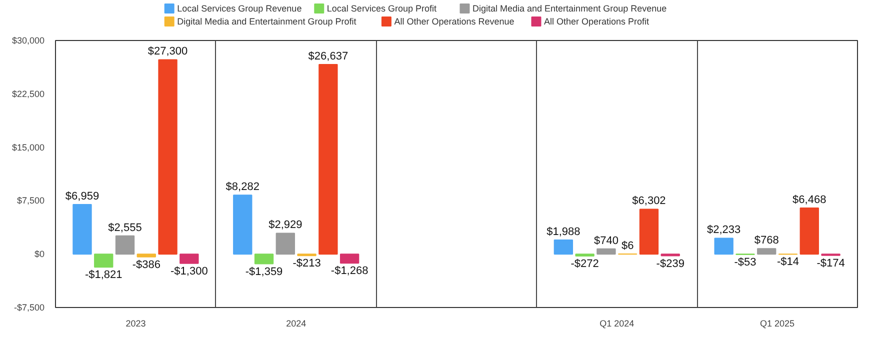  What do you see at coordinates (306, 264) in the screenshot?
I see `data-label: -$213` at bounding box center [306, 264].